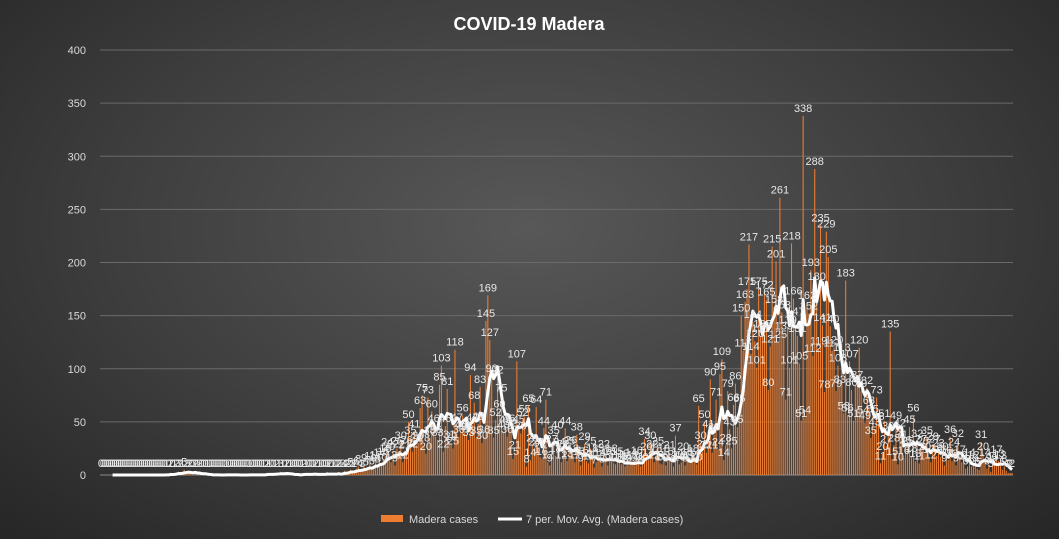 The width and height of the screenshot is (1059, 539). Describe the element at coordinates (466, 428) in the screenshot. I see `data-label: 38` at that location.